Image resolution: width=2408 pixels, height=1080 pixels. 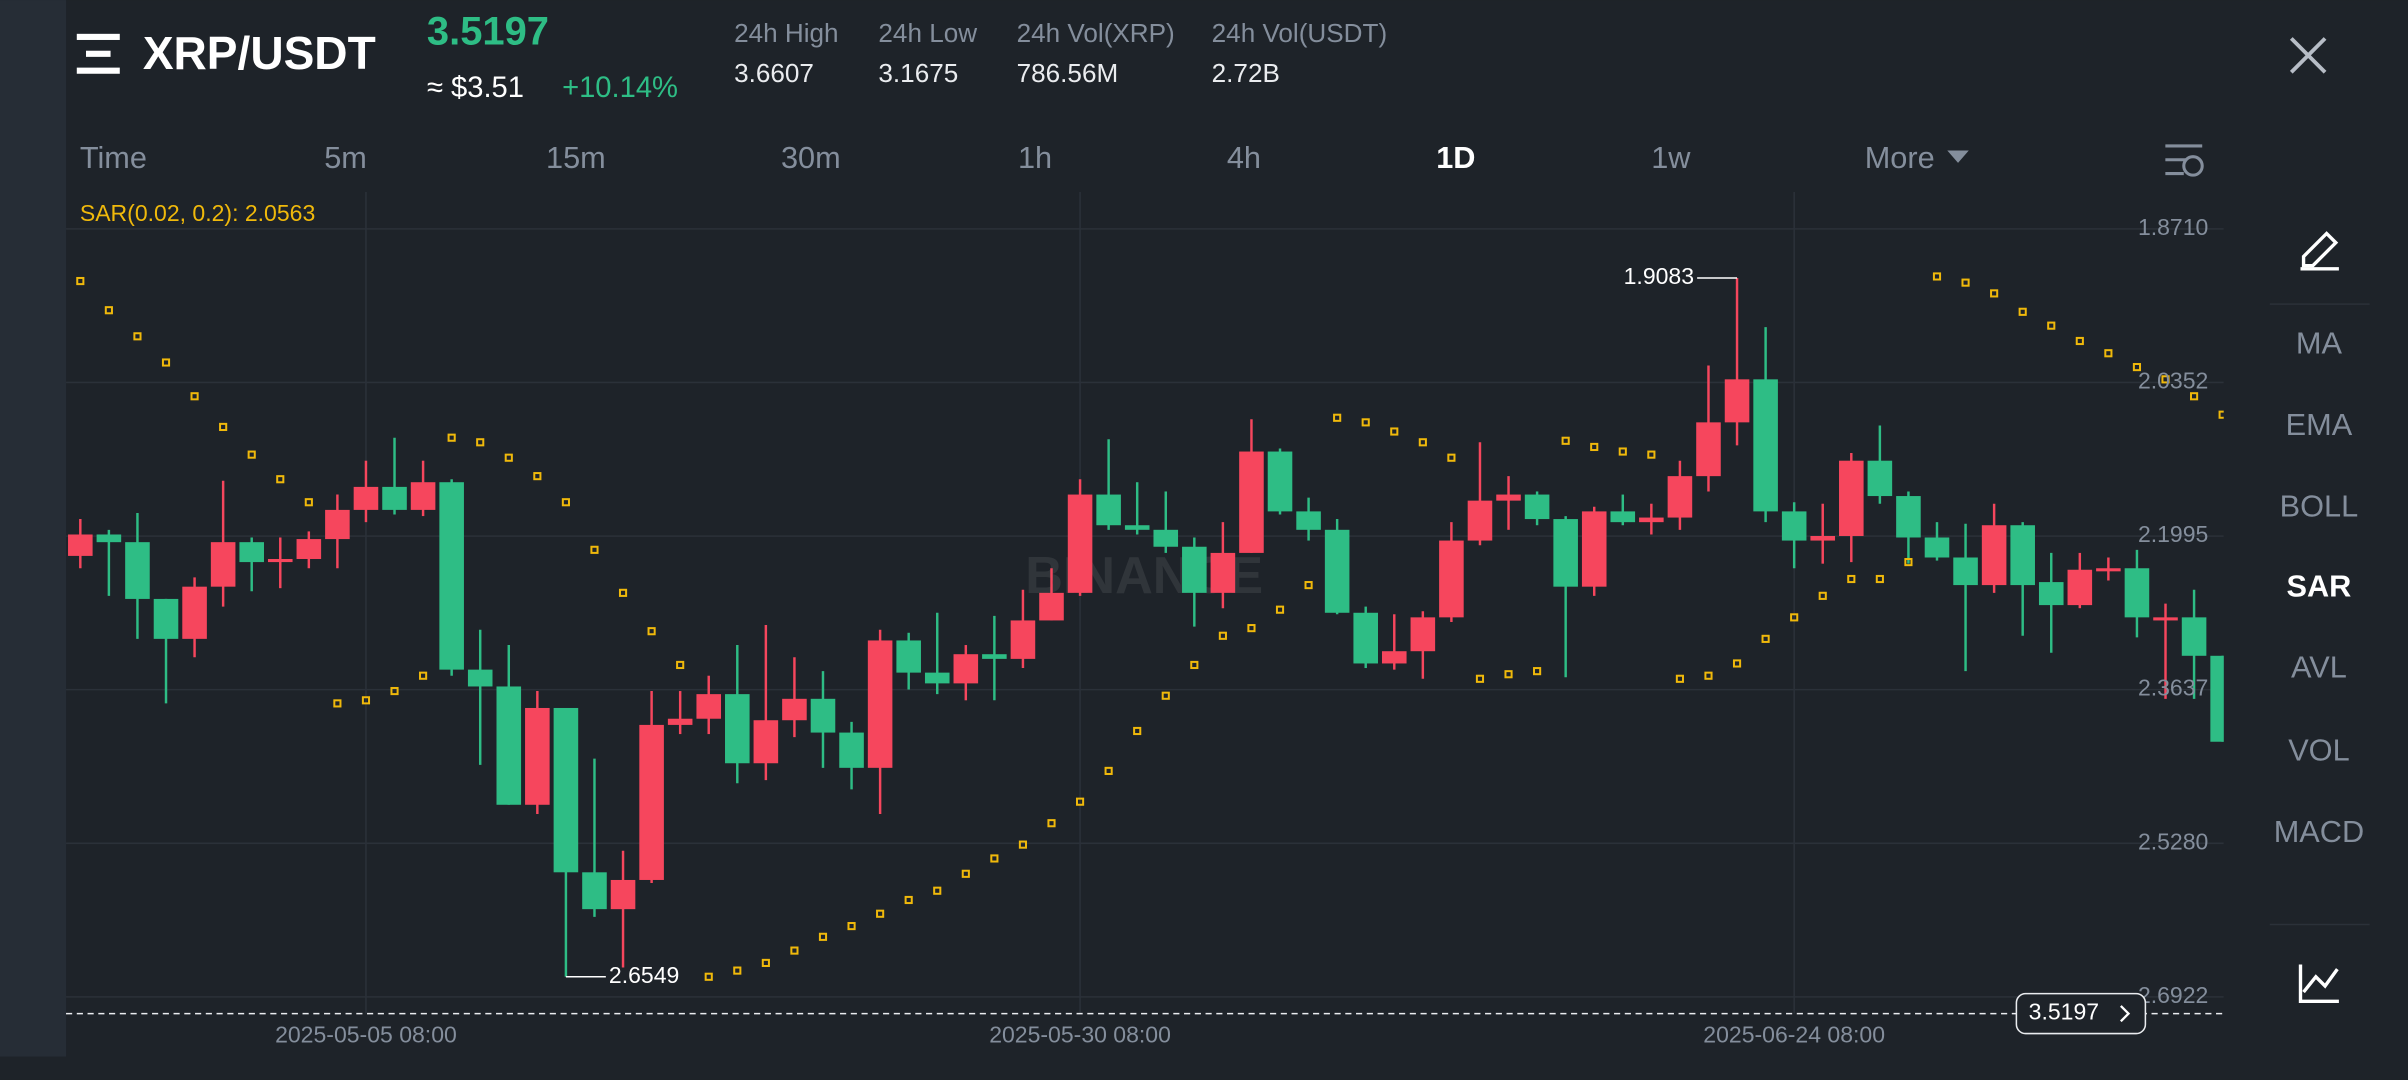 What do you see at coordinates (366, 1035) in the screenshot?
I see `x-tick-label: 2025-05-05 08:00` at bounding box center [366, 1035].